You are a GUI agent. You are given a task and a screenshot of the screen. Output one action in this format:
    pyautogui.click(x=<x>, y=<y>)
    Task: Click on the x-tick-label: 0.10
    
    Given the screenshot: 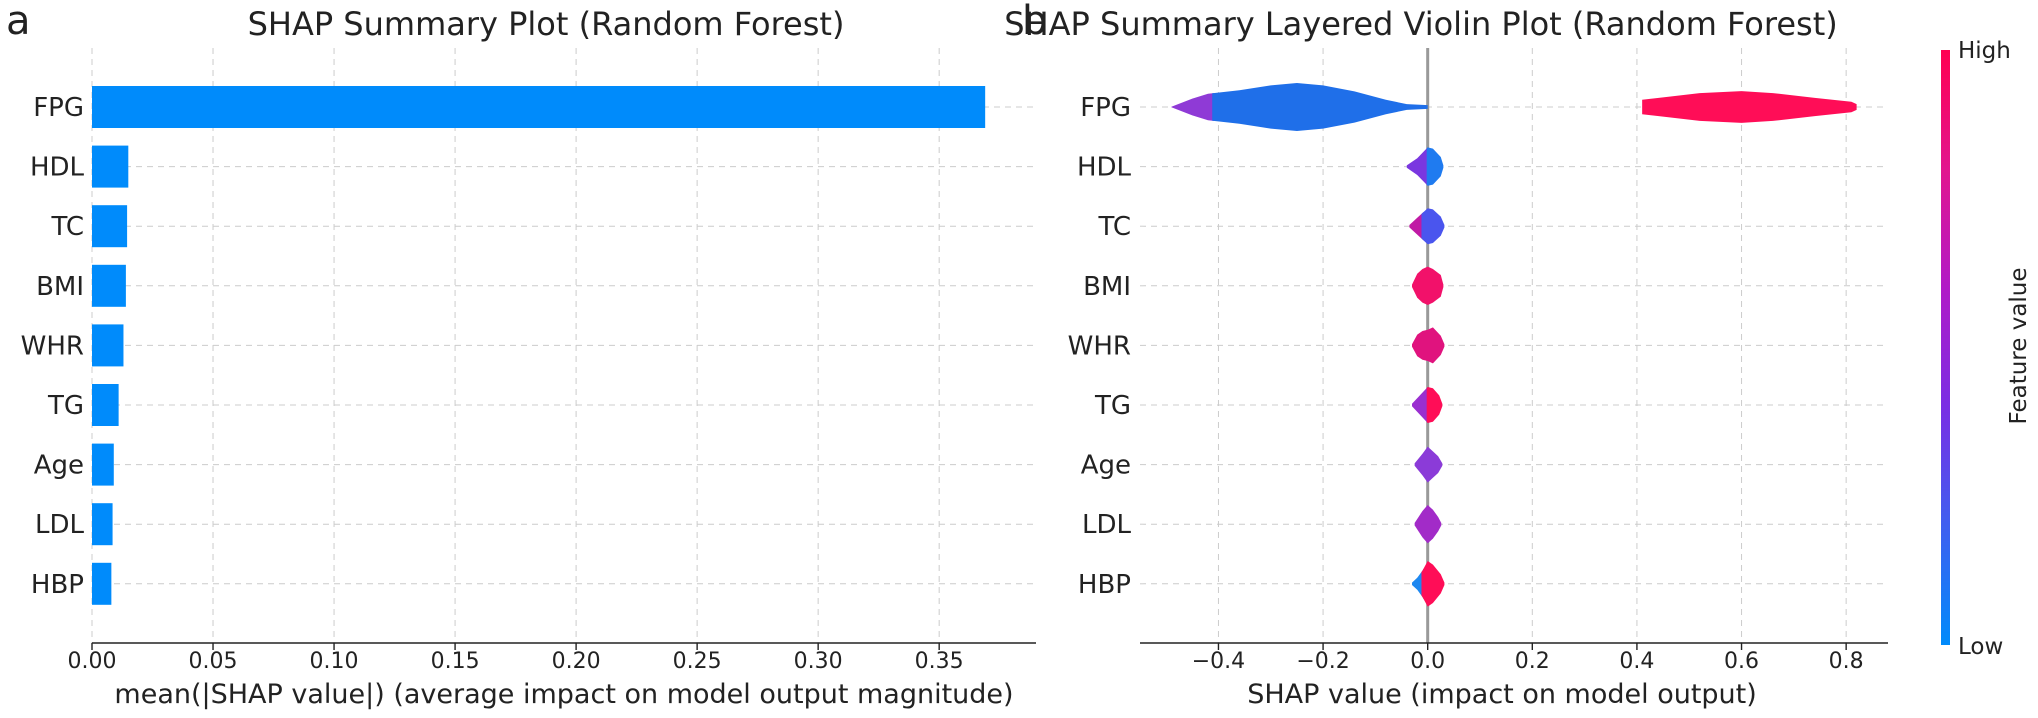 What is the action you would take?
    pyautogui.click(x=334, y=661)
    